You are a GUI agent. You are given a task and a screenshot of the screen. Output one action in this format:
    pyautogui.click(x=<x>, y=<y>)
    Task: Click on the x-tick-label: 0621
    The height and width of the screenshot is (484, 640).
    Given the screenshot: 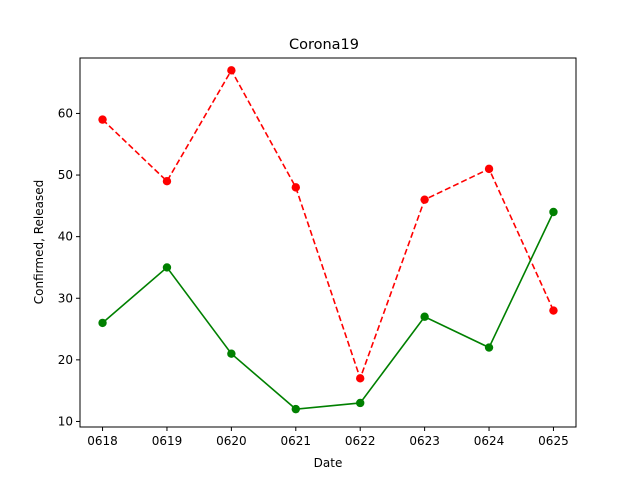 What is the action you would take?
    pyautogui.click(x=296, y=441)
    